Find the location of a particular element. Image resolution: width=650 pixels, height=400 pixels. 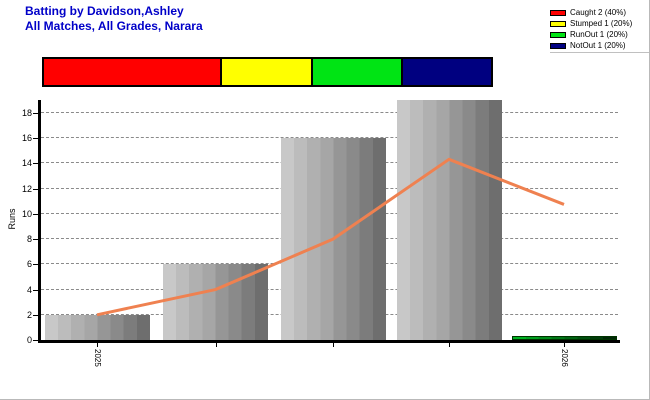

dismissal-segment-caught is located at coordinates (133, 72).